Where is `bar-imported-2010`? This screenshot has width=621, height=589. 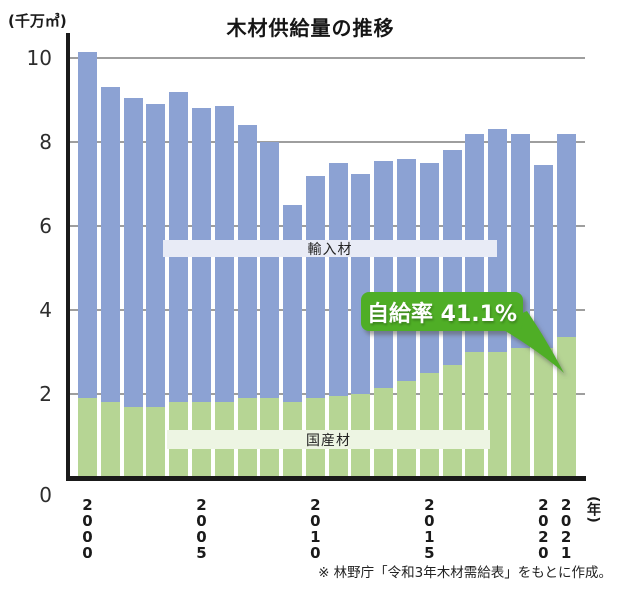 bar-imported-2010 is located at coordinates (315, 287).